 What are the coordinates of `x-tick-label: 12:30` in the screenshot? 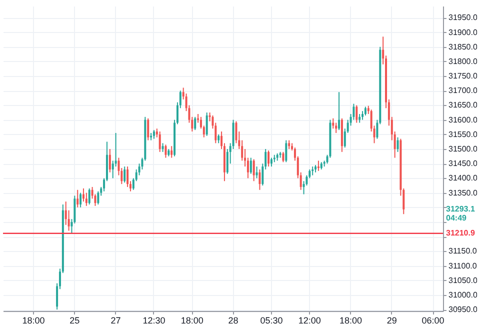 It's located at (154, 321).